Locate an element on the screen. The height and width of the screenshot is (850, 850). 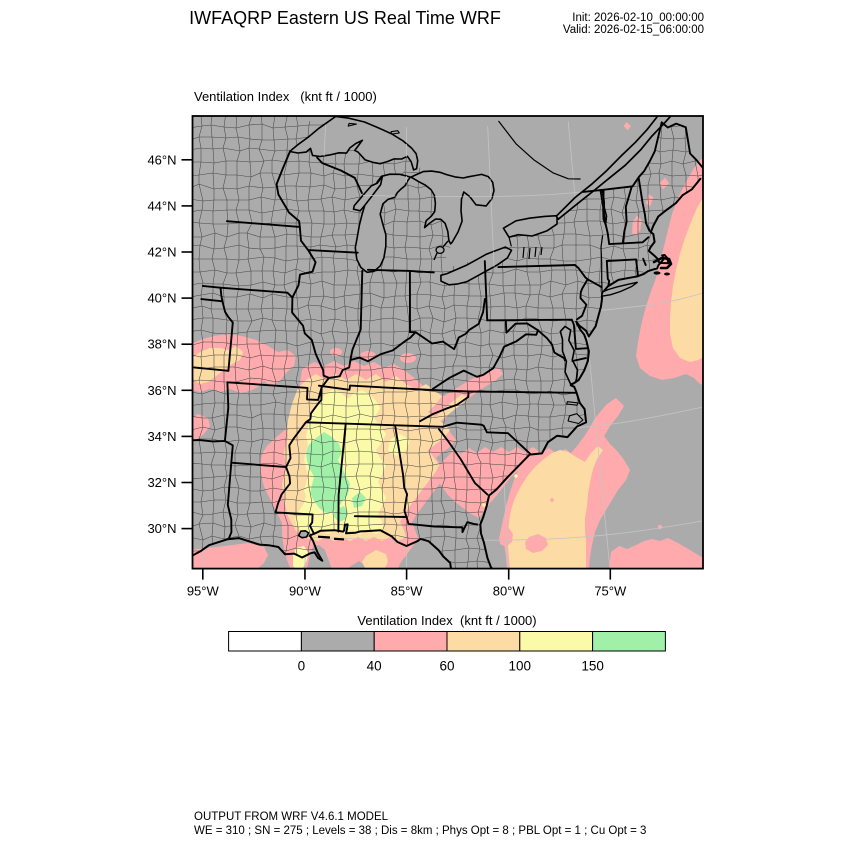
svg-text: 75°W is located at coordinates (610, 591).